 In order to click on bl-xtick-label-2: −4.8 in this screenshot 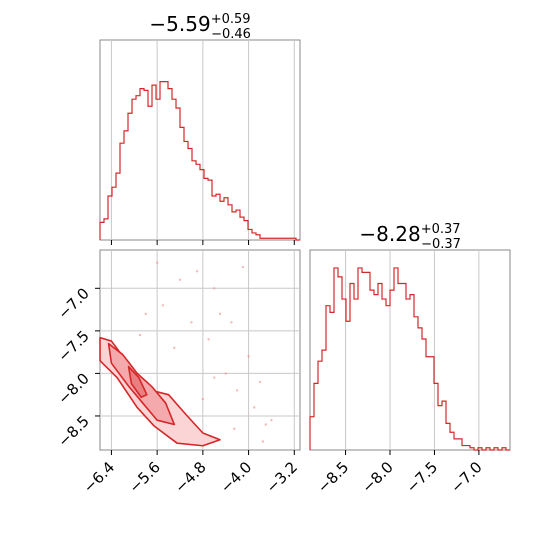, I will do `click(190, 477)`.